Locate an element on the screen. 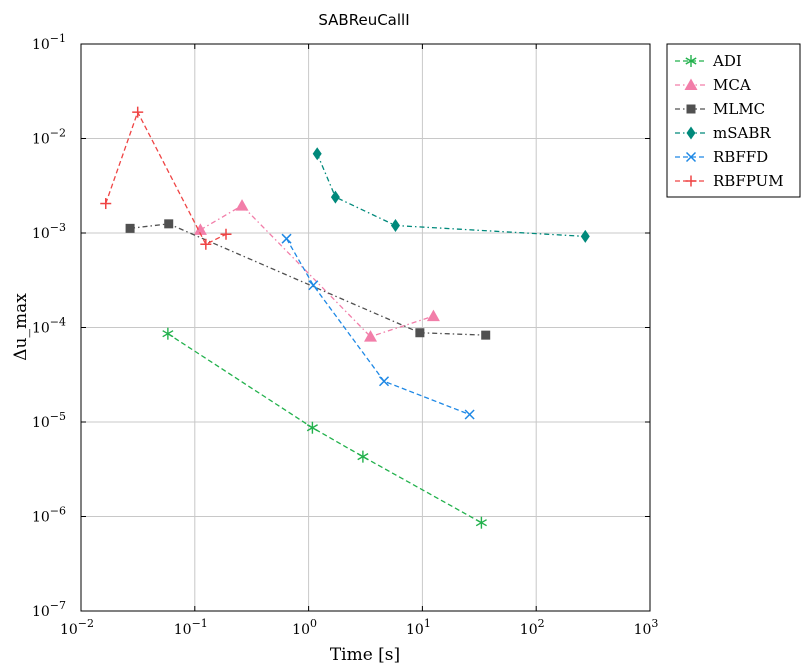  series-mlmc is located at coordinates (308, 279).